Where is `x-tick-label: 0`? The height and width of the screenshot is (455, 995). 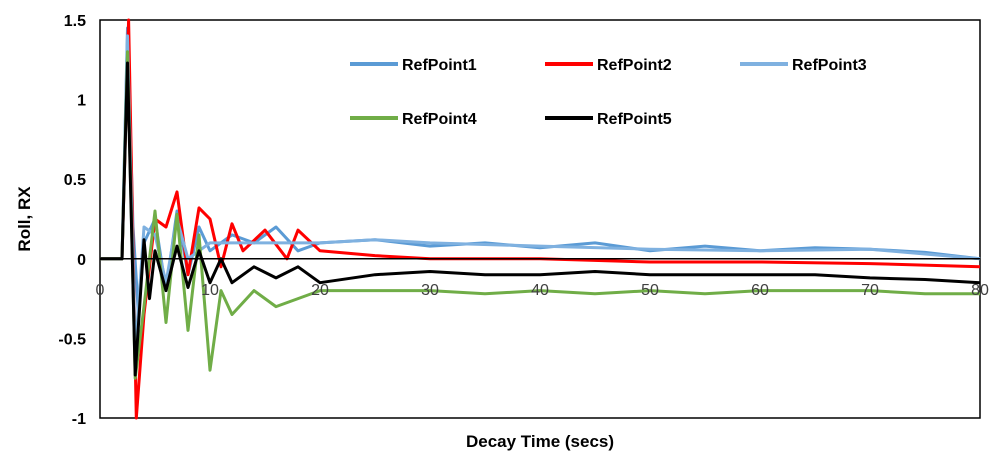 x-tick-label: 0 is located at coordinates (100, 290).